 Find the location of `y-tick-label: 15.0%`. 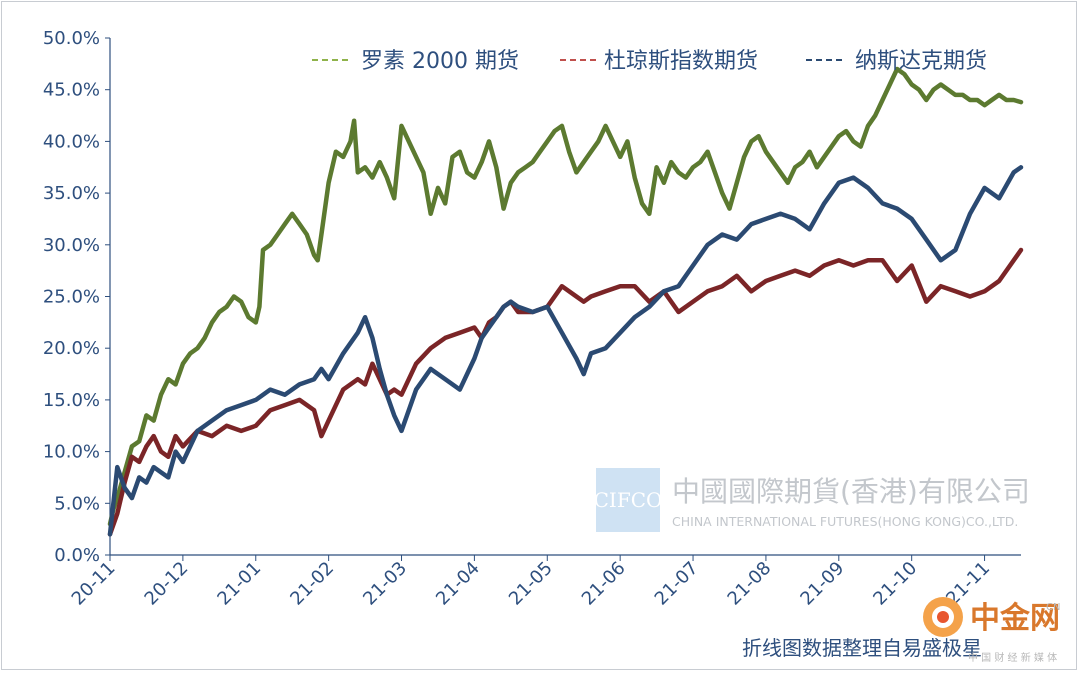

y-tick-label: 15.0% is located at coordinates (71, 400).